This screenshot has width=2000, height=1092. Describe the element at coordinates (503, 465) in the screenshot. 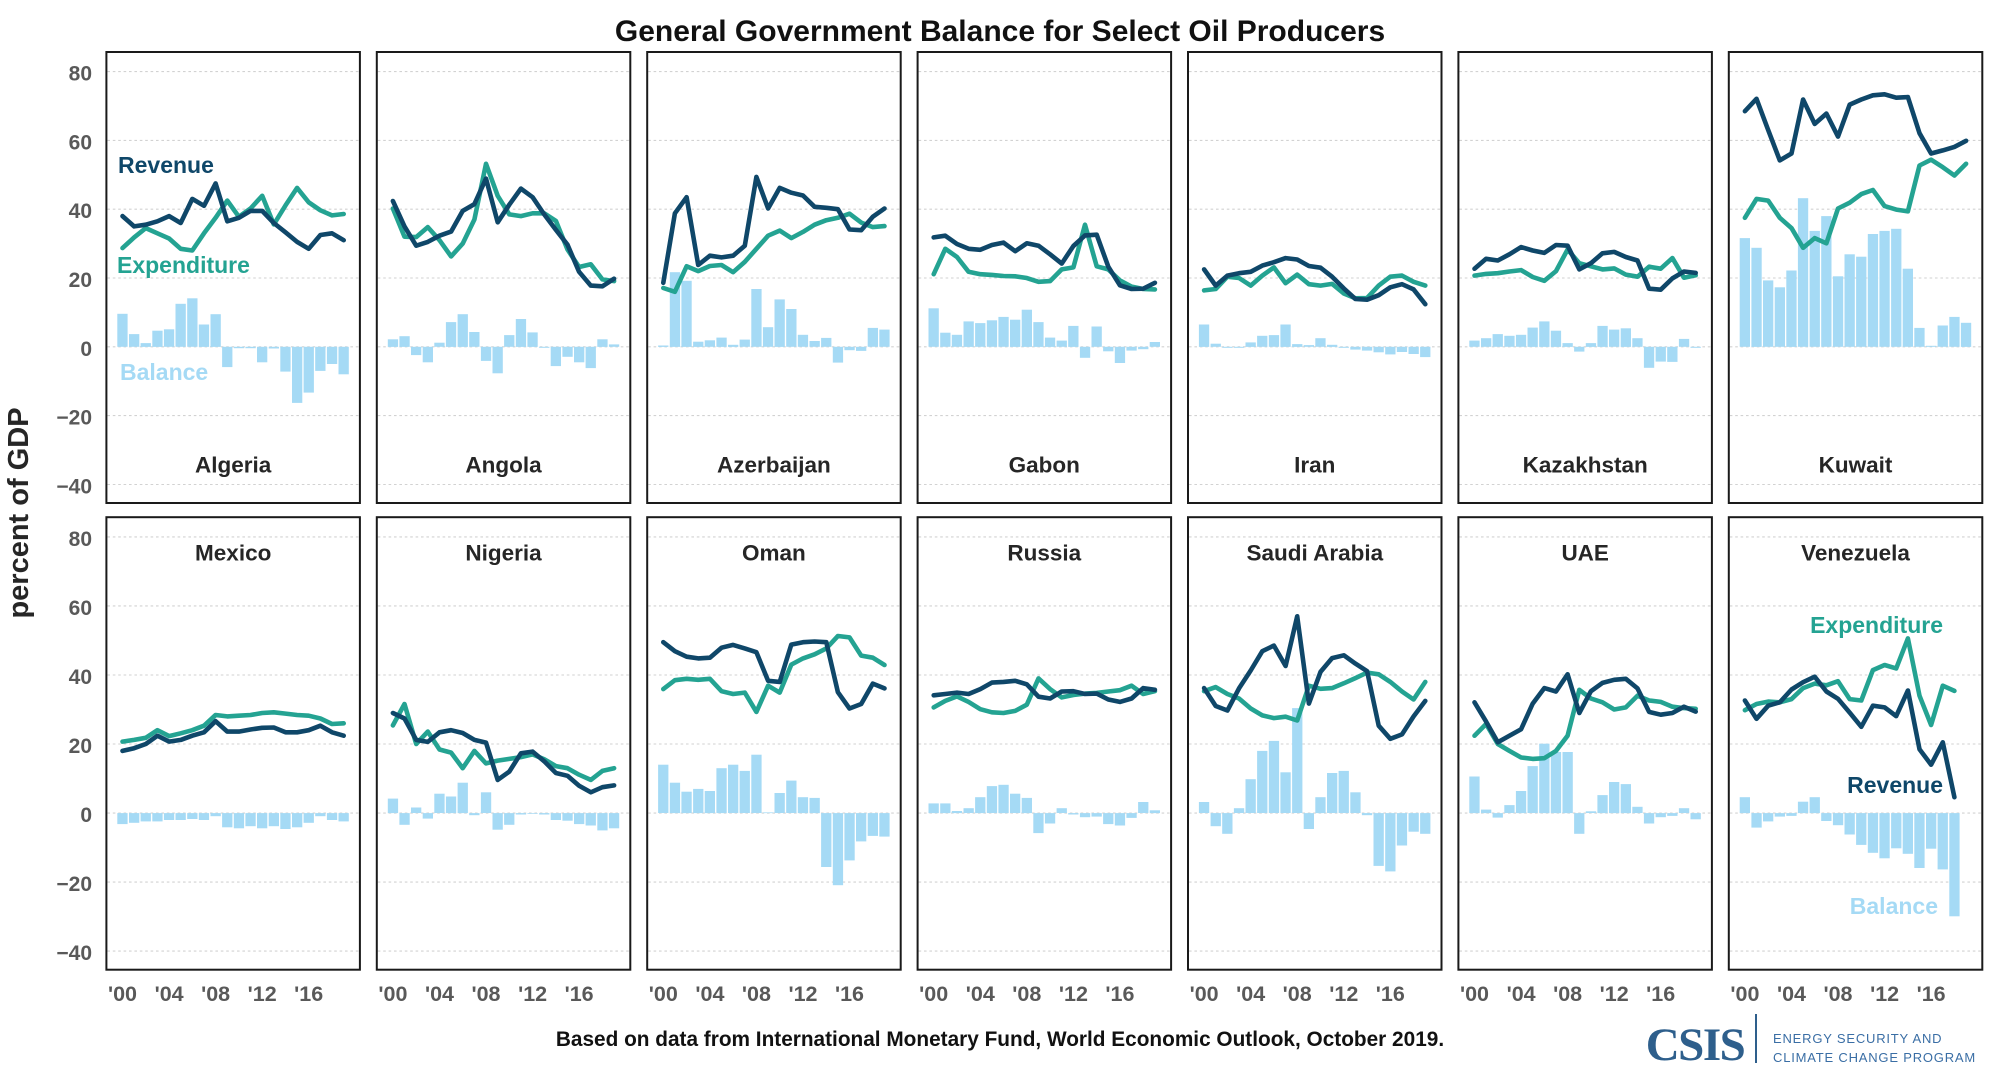

I see `svg-text: Angola` at that location.